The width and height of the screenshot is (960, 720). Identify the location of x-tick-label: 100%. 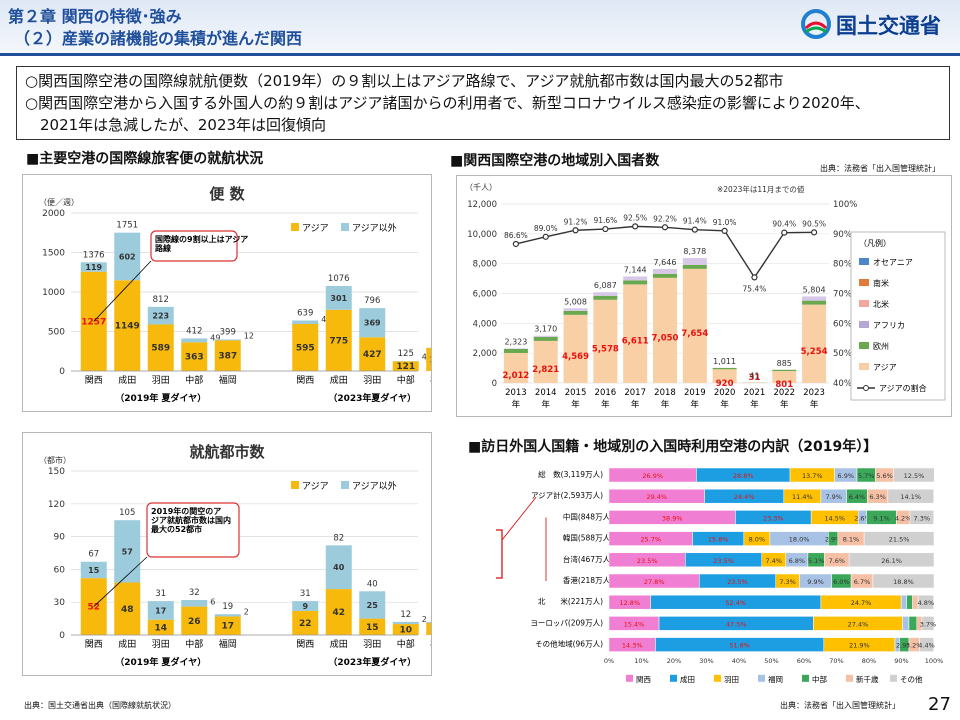
(934, 661).